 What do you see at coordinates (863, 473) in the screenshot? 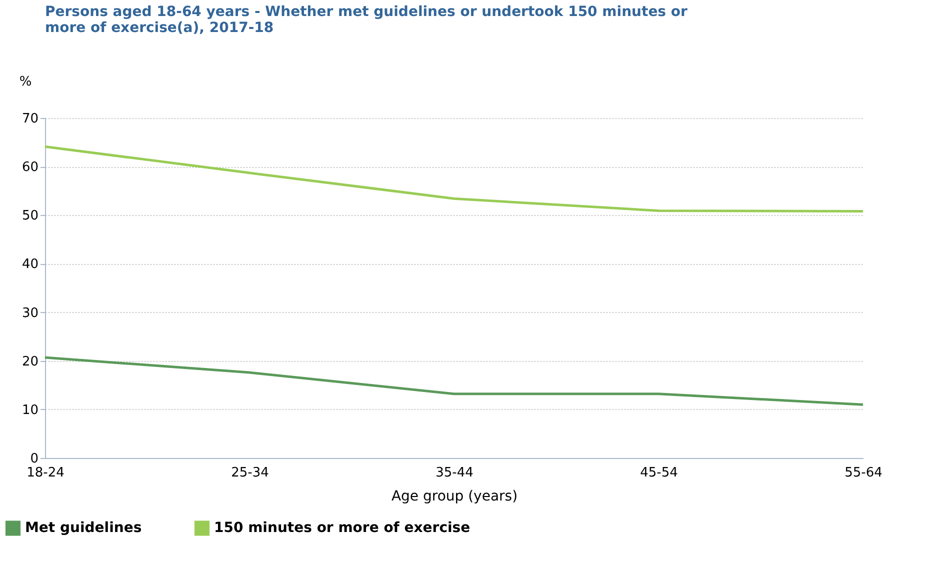
I see `x-tick-label: 55-64` at bounding box center [863, 473].